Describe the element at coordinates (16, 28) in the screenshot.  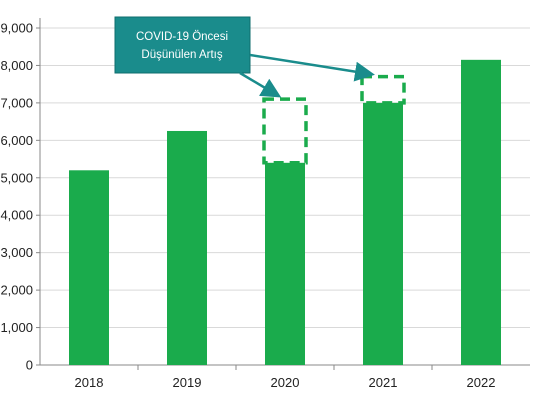
I see `y-tick-label: 9,000` at that location.